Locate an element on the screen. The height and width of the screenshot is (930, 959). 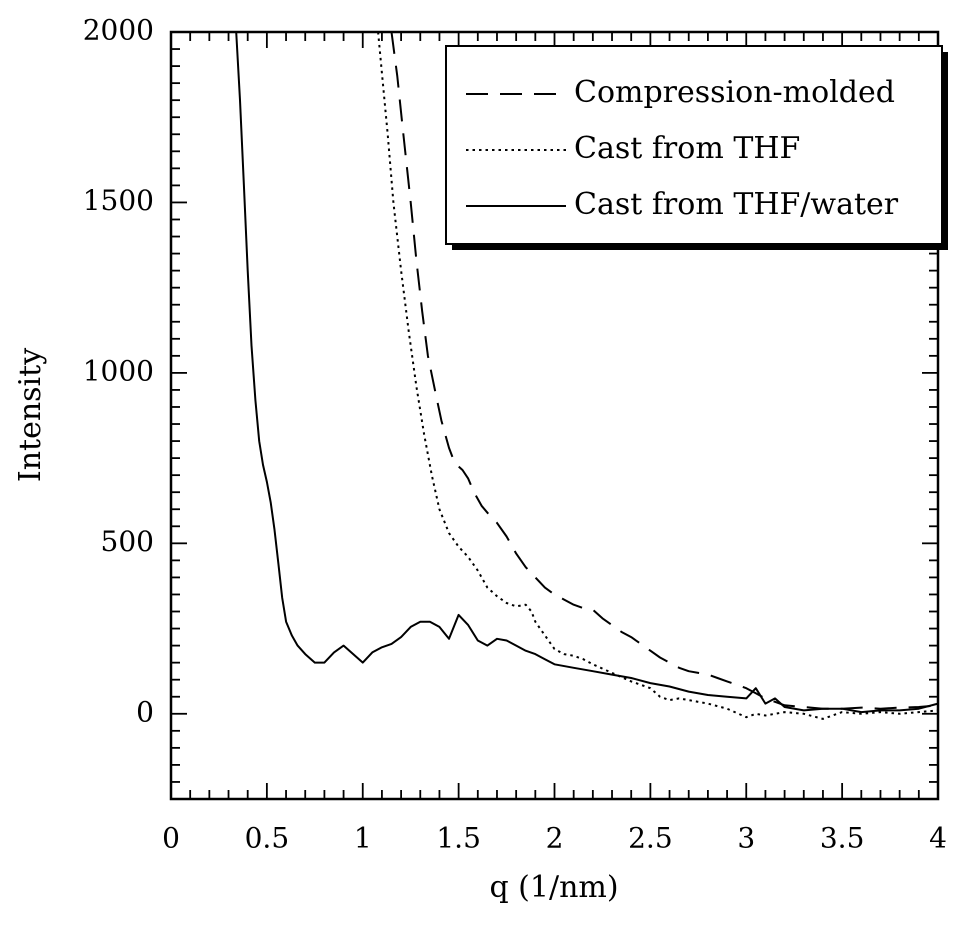
x-tick-labels: 0 0.5 1 1.5 2 2.5 3 3.5 4 is located at coordinates (554, 838).